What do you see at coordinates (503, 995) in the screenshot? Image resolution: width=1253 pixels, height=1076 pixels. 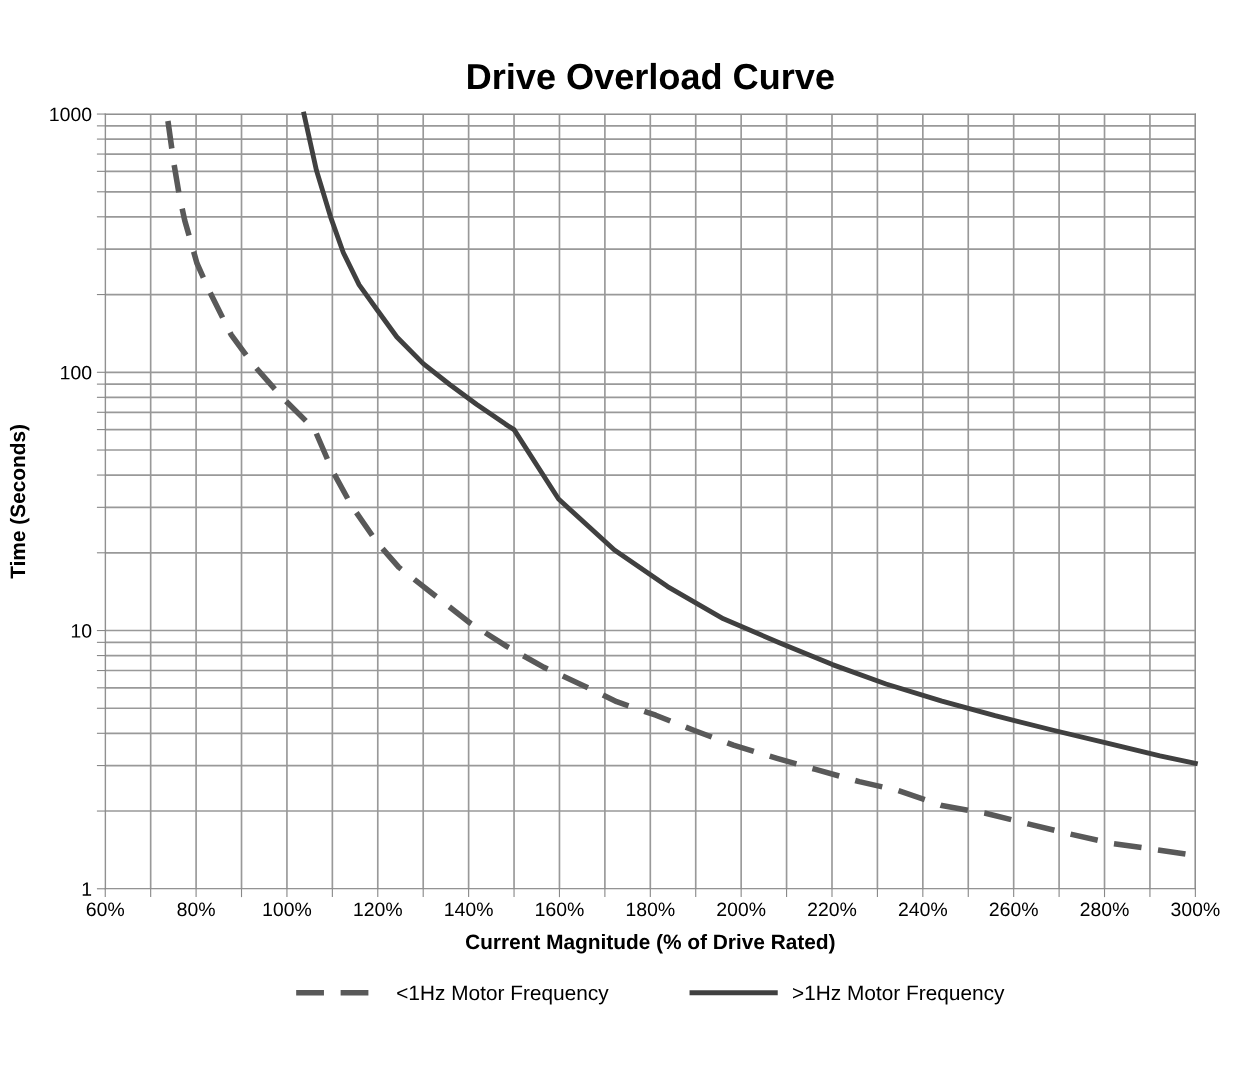 I see `legend-label: <1Hz Motor Frequency` at bounding box center [503, 995].